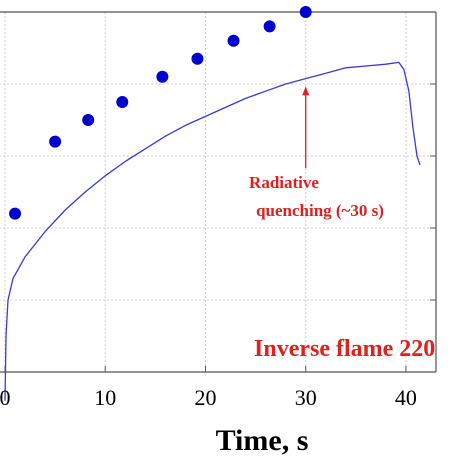  What do you see at coordinates (205, 397) in the screenshot?
I see `x-tick-label-2: 20` at bounding box center [205, 397].